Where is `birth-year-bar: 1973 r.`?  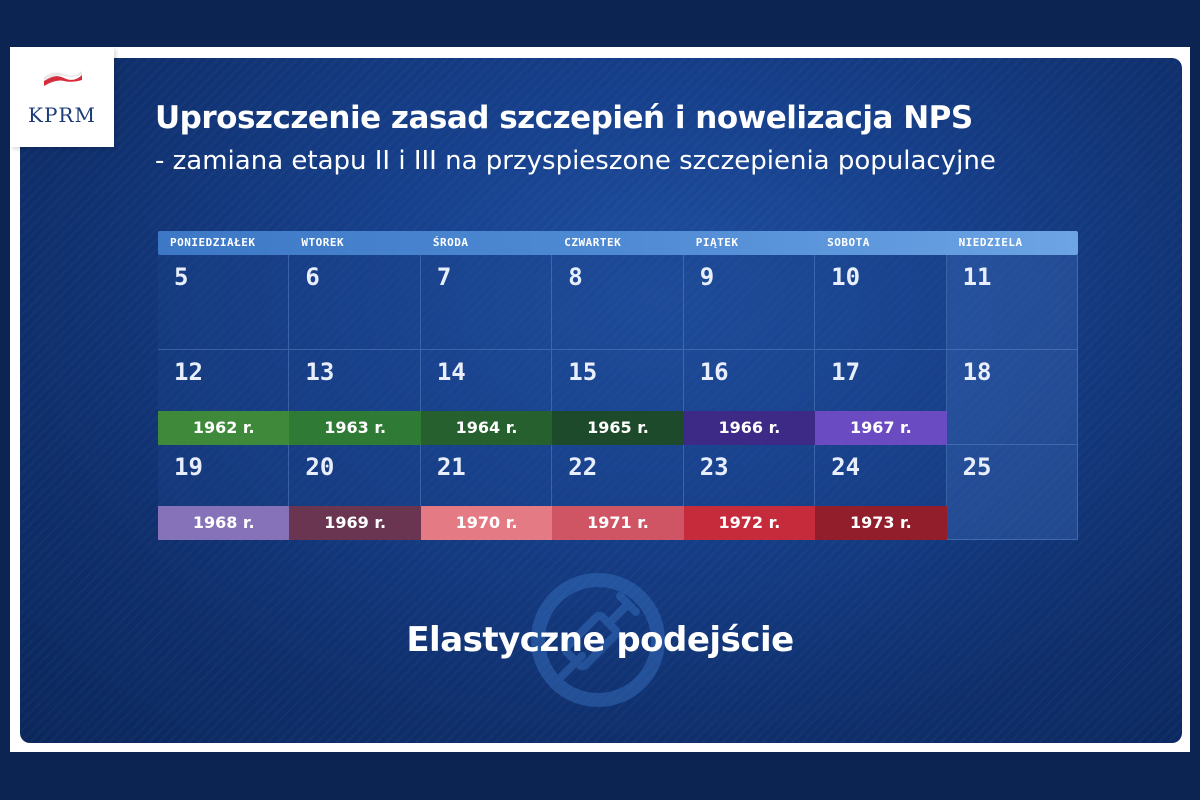 birth-year-bar: 1973 r. is located at coordinates (881, 523).